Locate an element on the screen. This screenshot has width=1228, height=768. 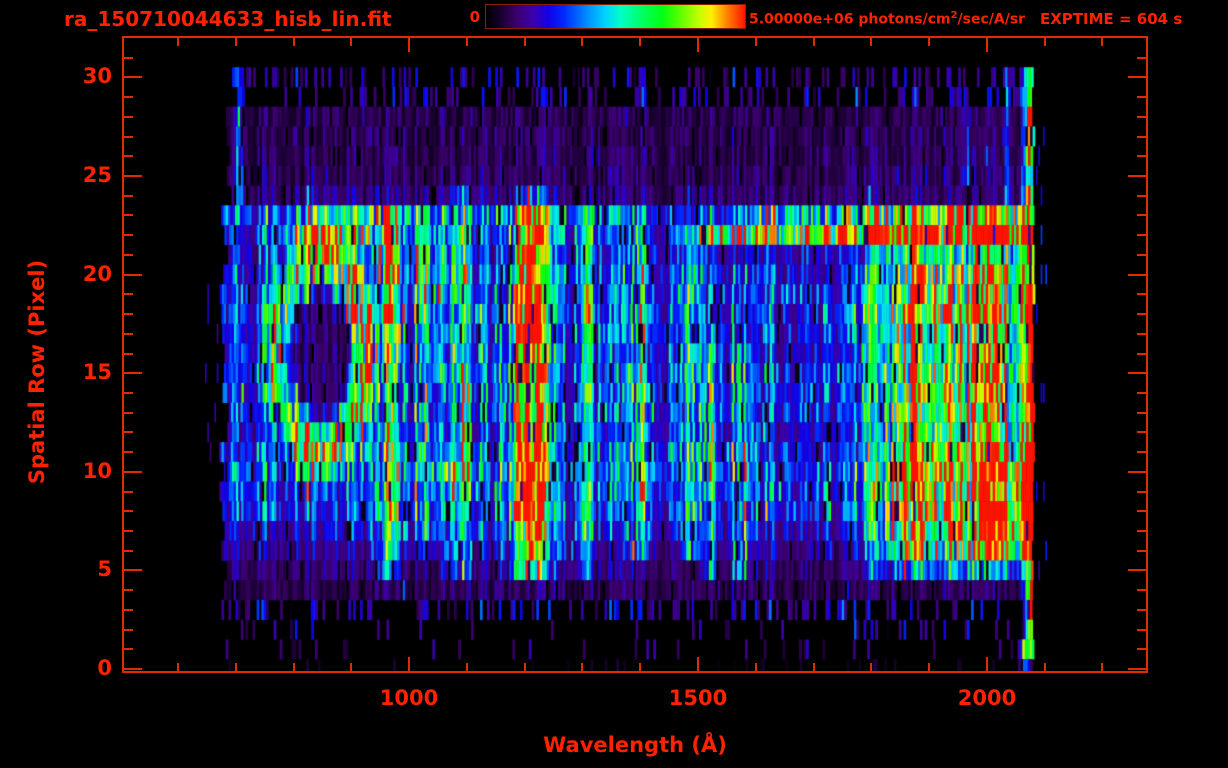
x-tick-label: 1500 is located at coordinates (698, 698).